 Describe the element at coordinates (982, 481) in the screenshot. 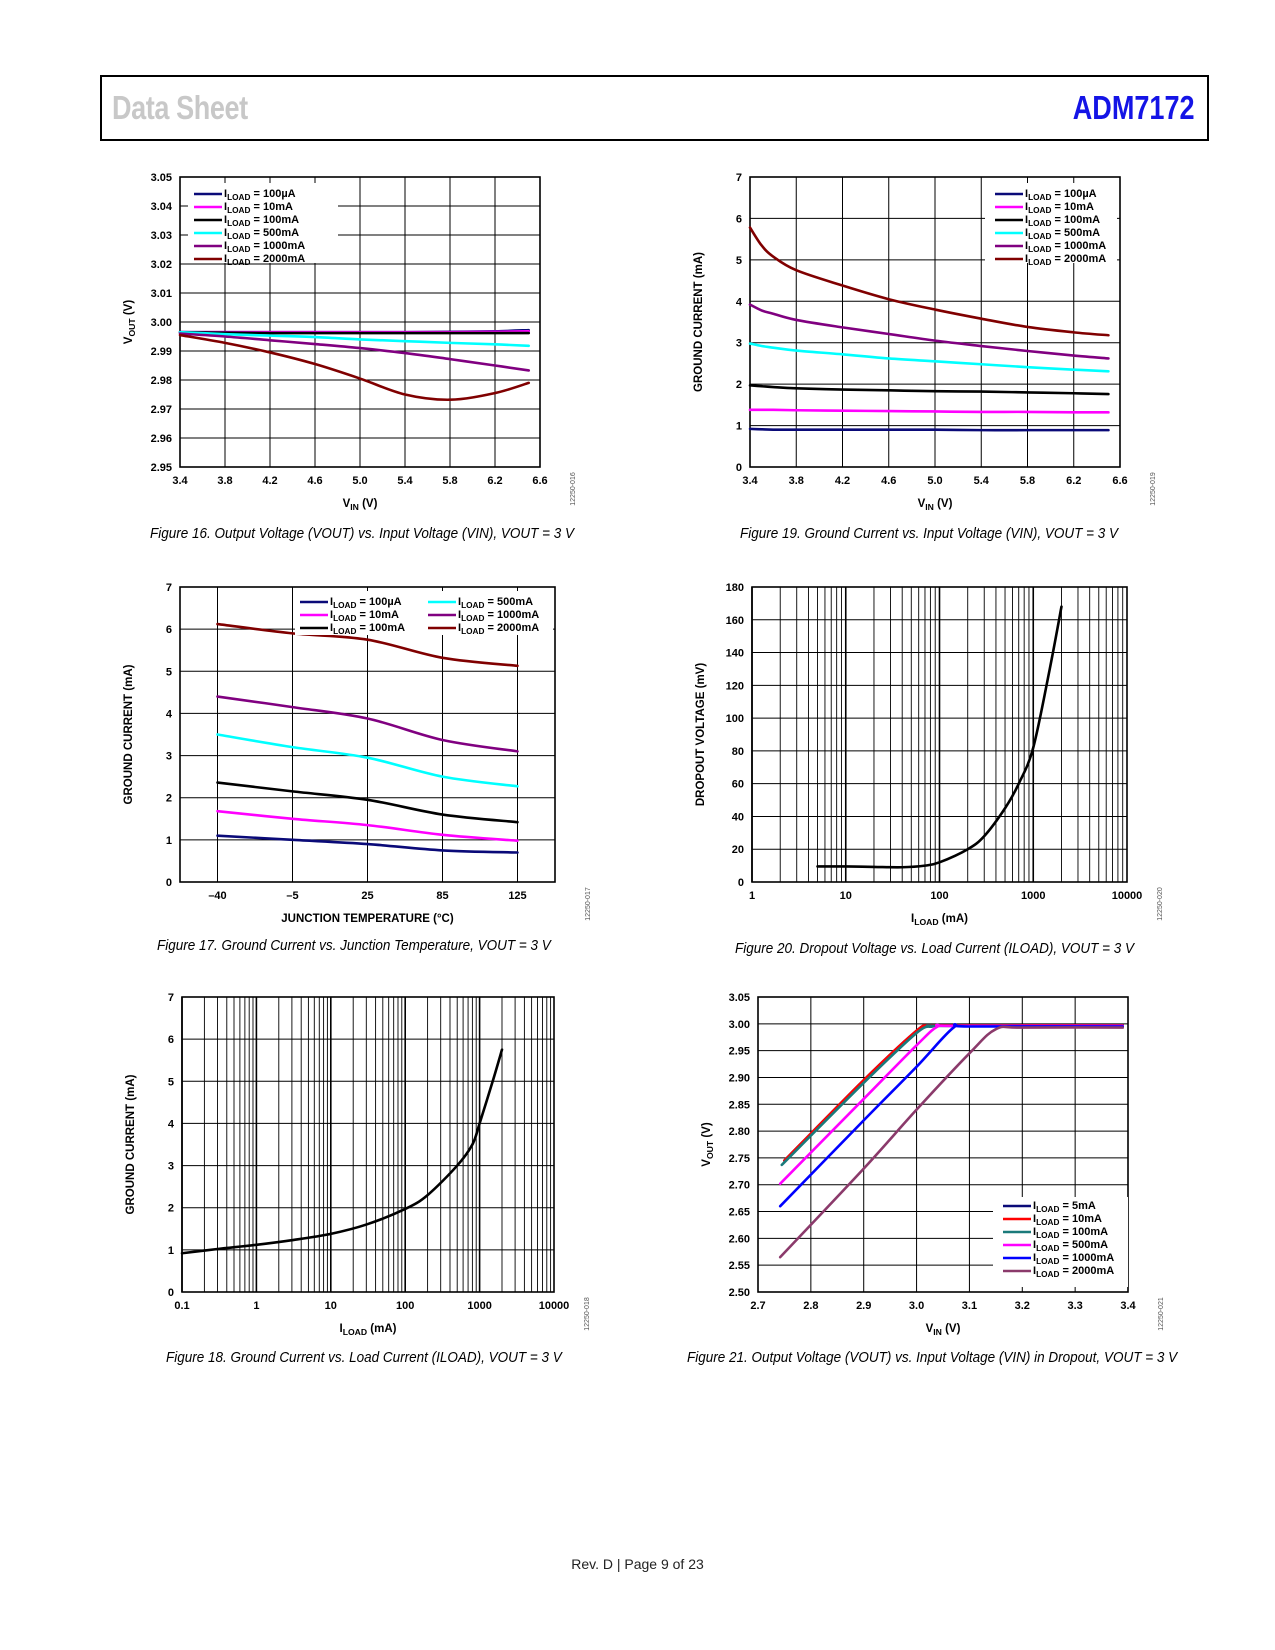

I see `x-tick-label: 5.4` at that location.